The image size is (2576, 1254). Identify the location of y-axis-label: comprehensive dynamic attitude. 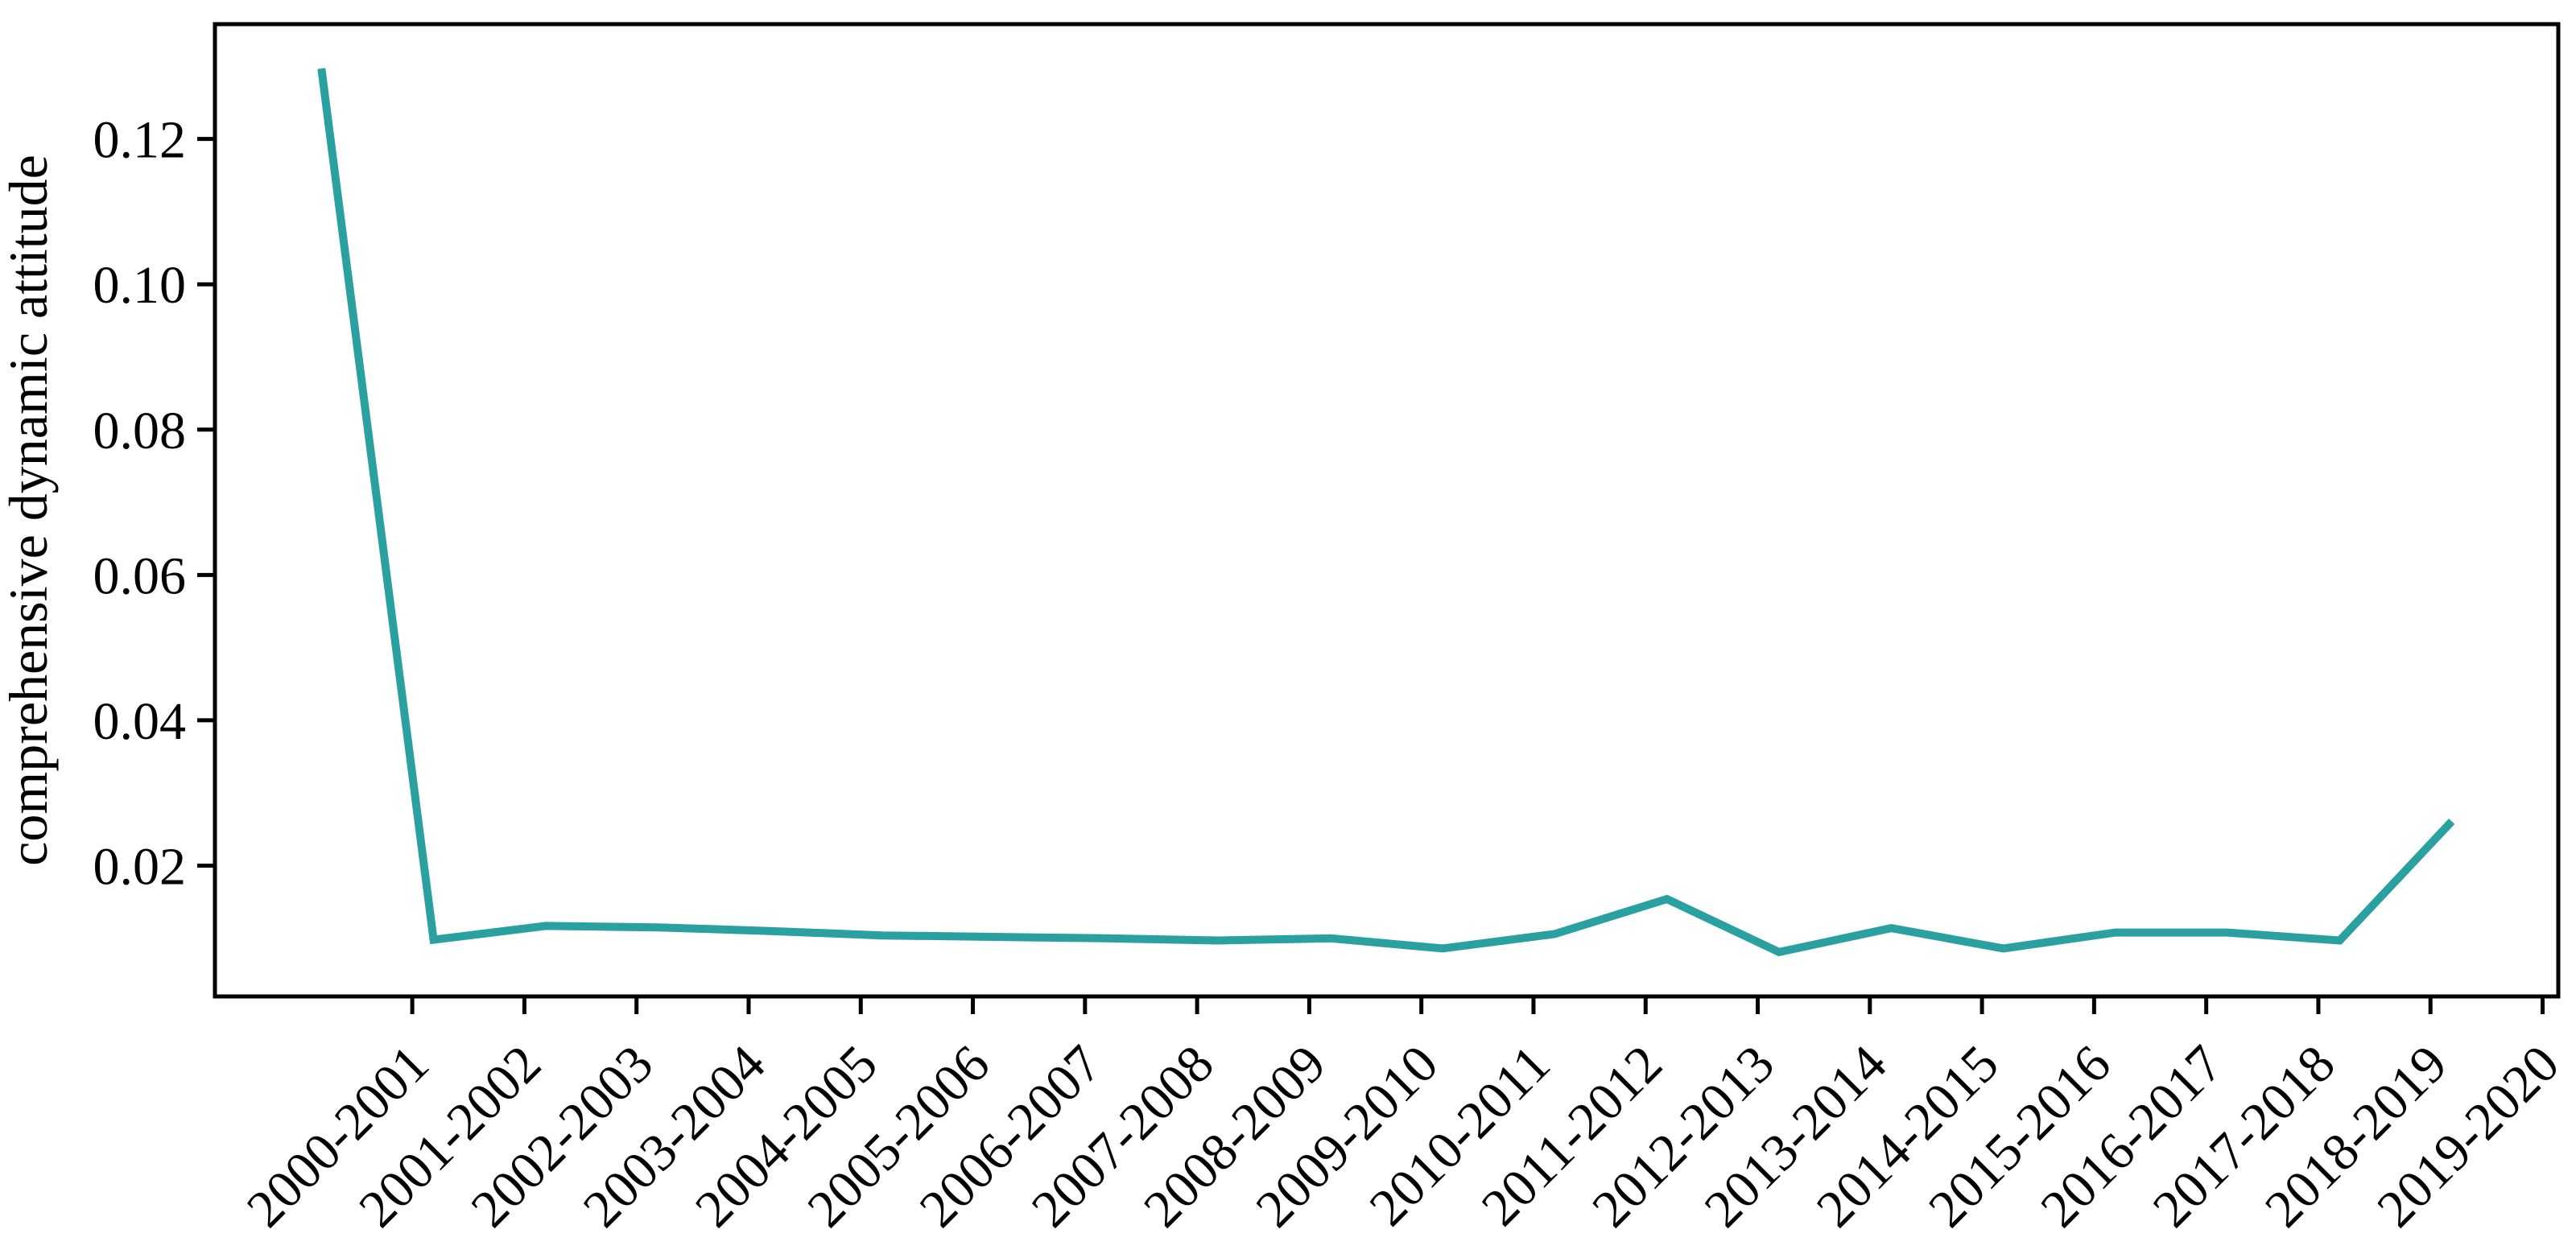
(29, 510).